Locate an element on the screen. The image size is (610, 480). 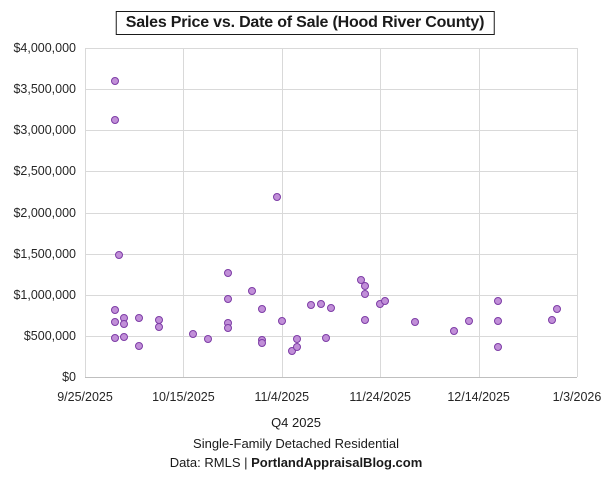
y-tick-label: $4,000,000 is located at coordinates (44, 48).